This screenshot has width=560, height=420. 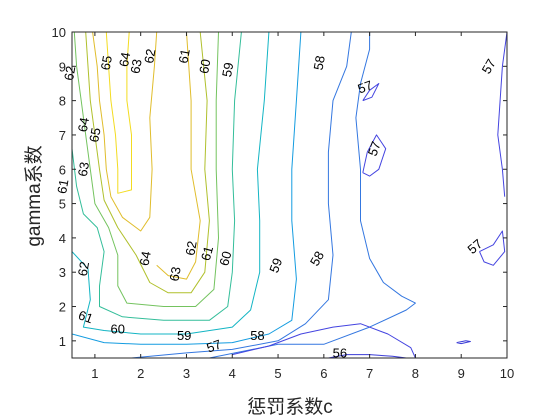 I want to click on x-tick-label: 8, so click(x=415, y=373).